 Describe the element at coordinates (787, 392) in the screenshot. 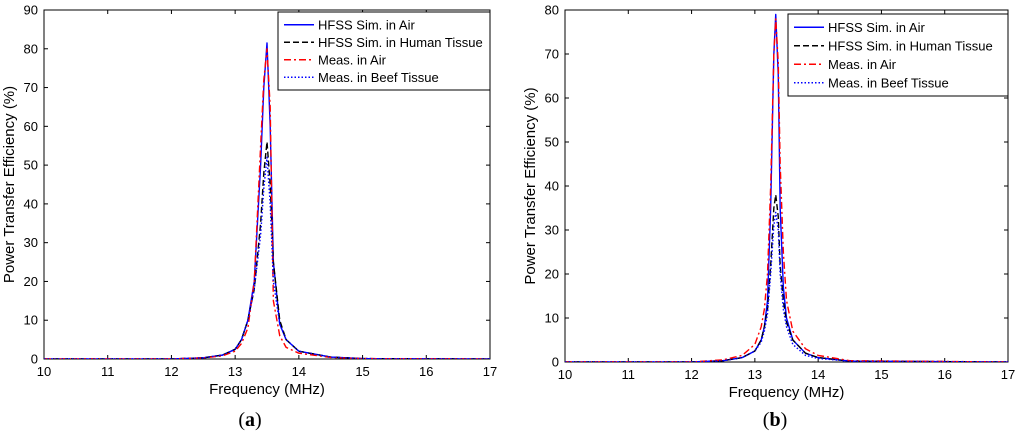

I see `p1-x-axis-label: Frequency (MHz)` at that location.